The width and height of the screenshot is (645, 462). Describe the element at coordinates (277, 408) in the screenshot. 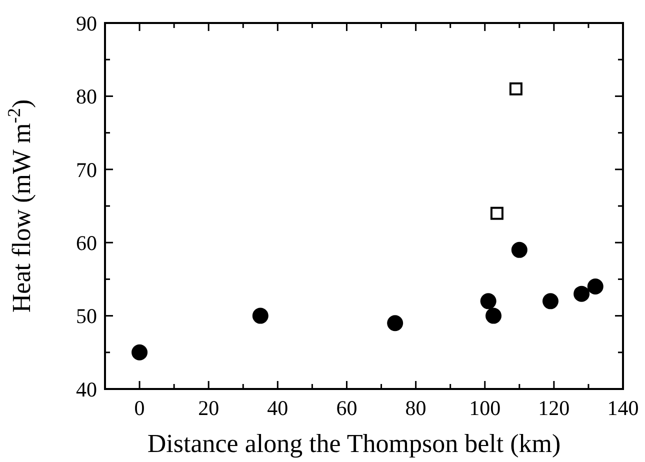

I see `x-tick-label: 40` at that location.